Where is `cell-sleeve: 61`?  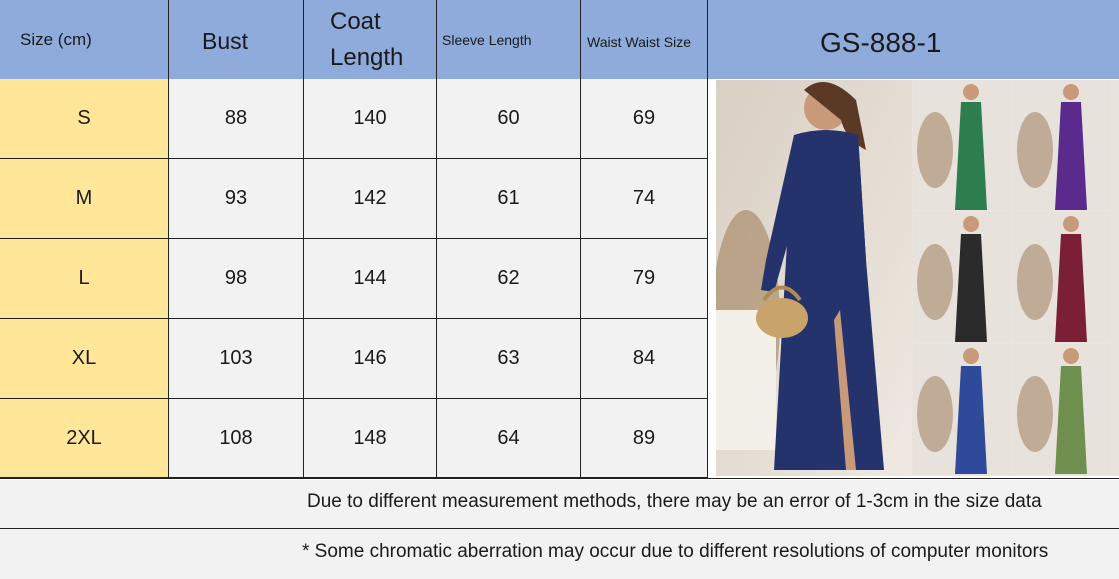 cell-sleeve: 61 is located at coordinates (509, 199).